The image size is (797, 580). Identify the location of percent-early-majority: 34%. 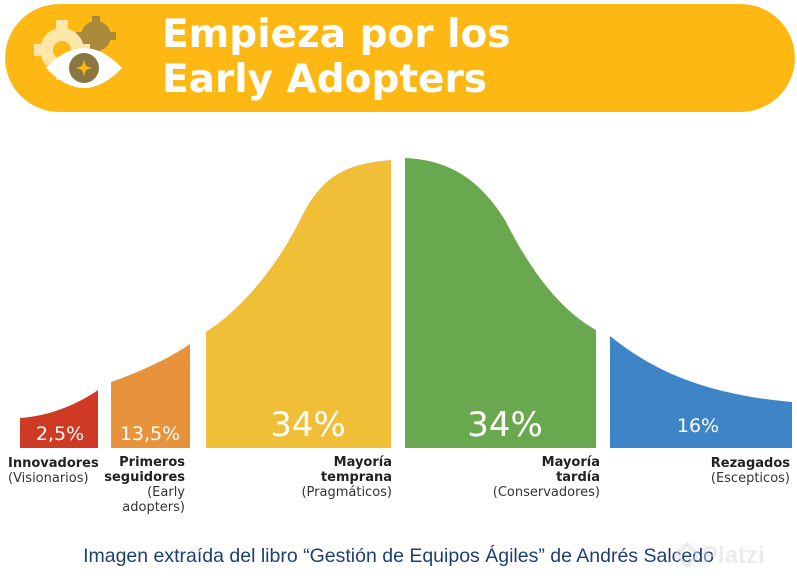
(308, 425).